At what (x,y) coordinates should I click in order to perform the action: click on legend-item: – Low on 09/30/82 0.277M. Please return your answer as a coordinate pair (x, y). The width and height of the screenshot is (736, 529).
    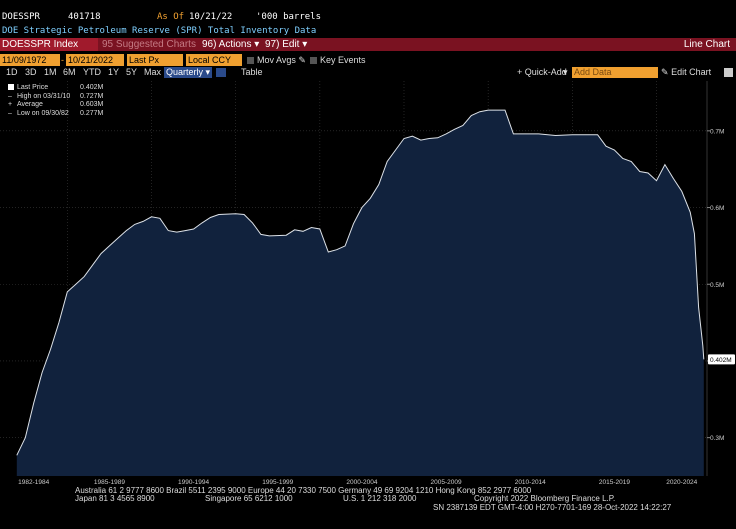
    Looking at the image, I should click on (55, 114).